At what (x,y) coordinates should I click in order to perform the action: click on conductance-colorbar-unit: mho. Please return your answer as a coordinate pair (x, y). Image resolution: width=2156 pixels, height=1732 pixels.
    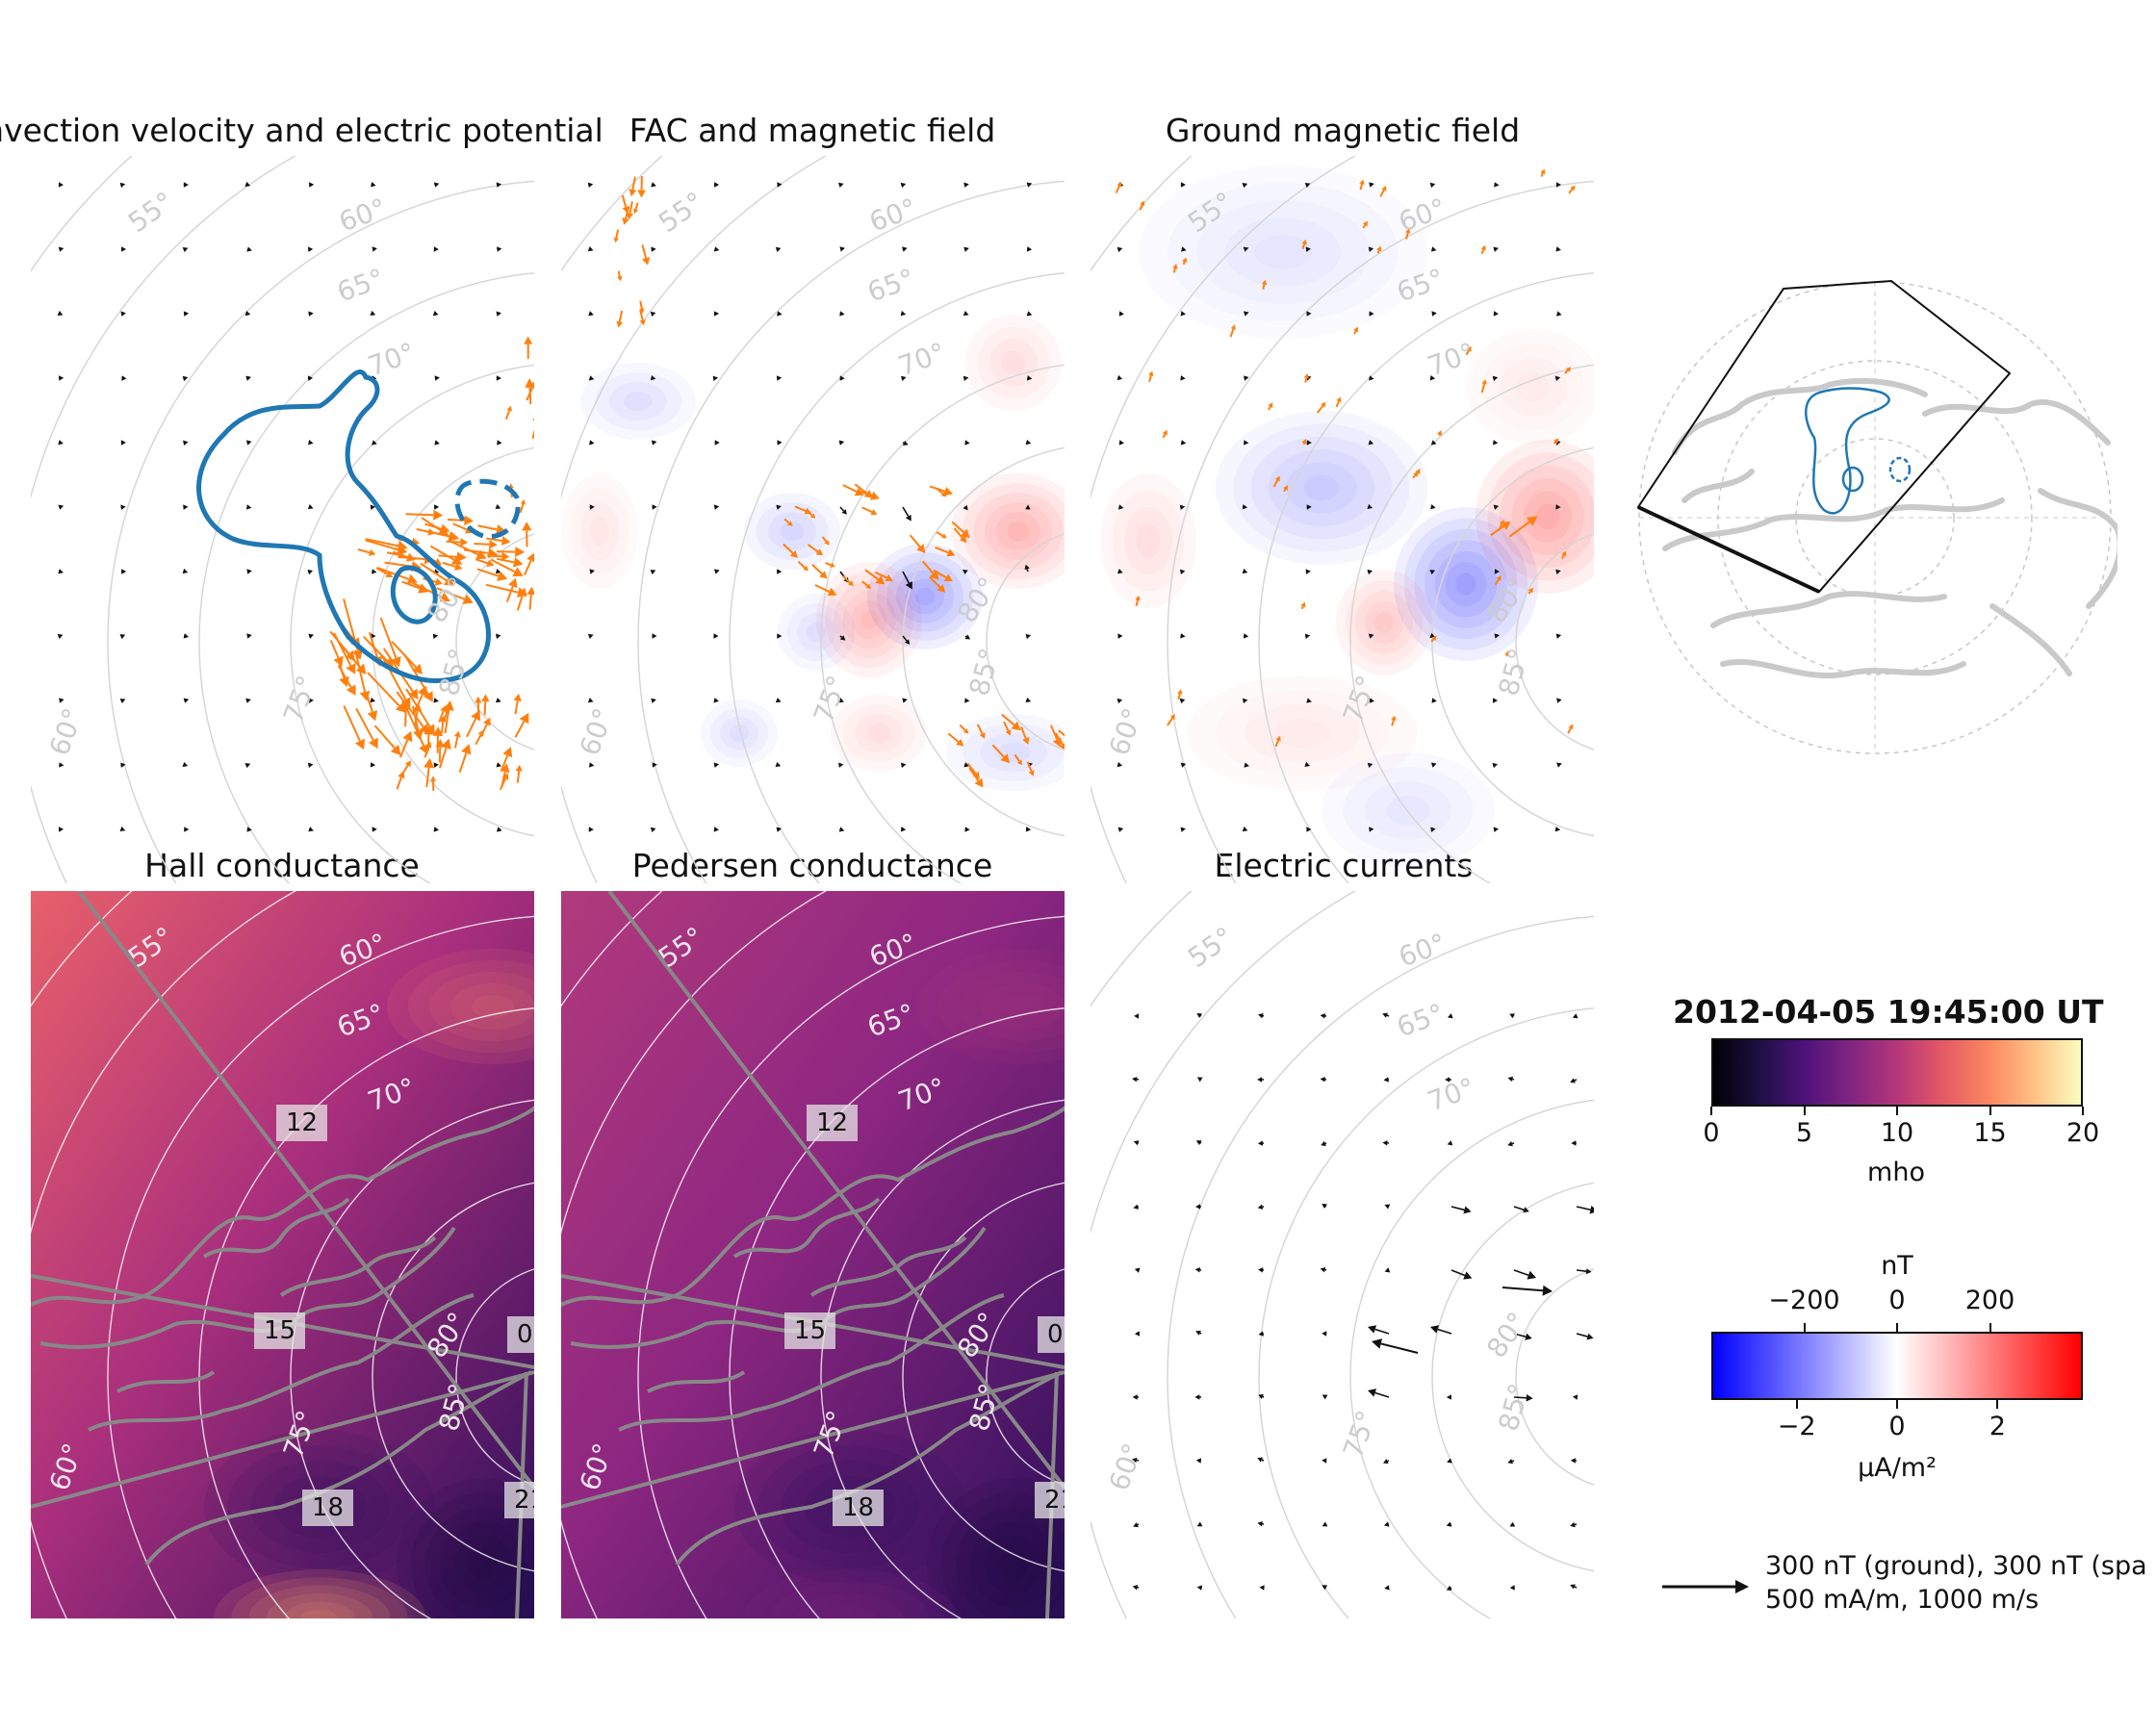
    Looking at the image, I should click on (1896, 1172).